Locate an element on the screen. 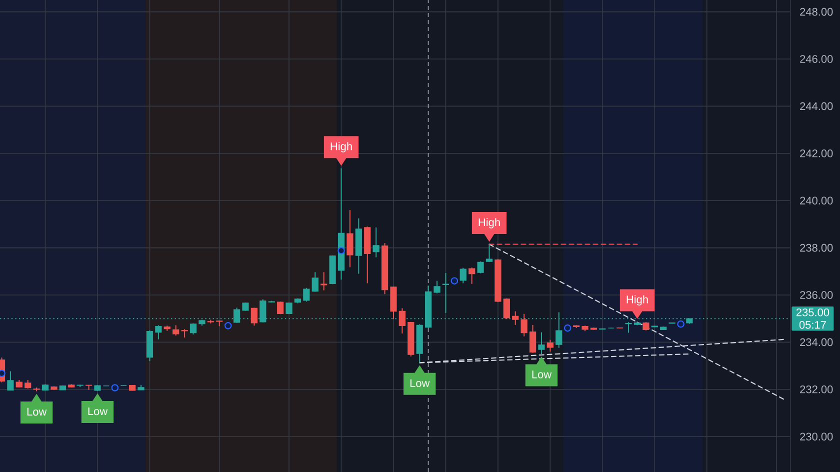 The image size is (840, 472). y-tick-label: 248.00 is located at coordinates (816, 12).